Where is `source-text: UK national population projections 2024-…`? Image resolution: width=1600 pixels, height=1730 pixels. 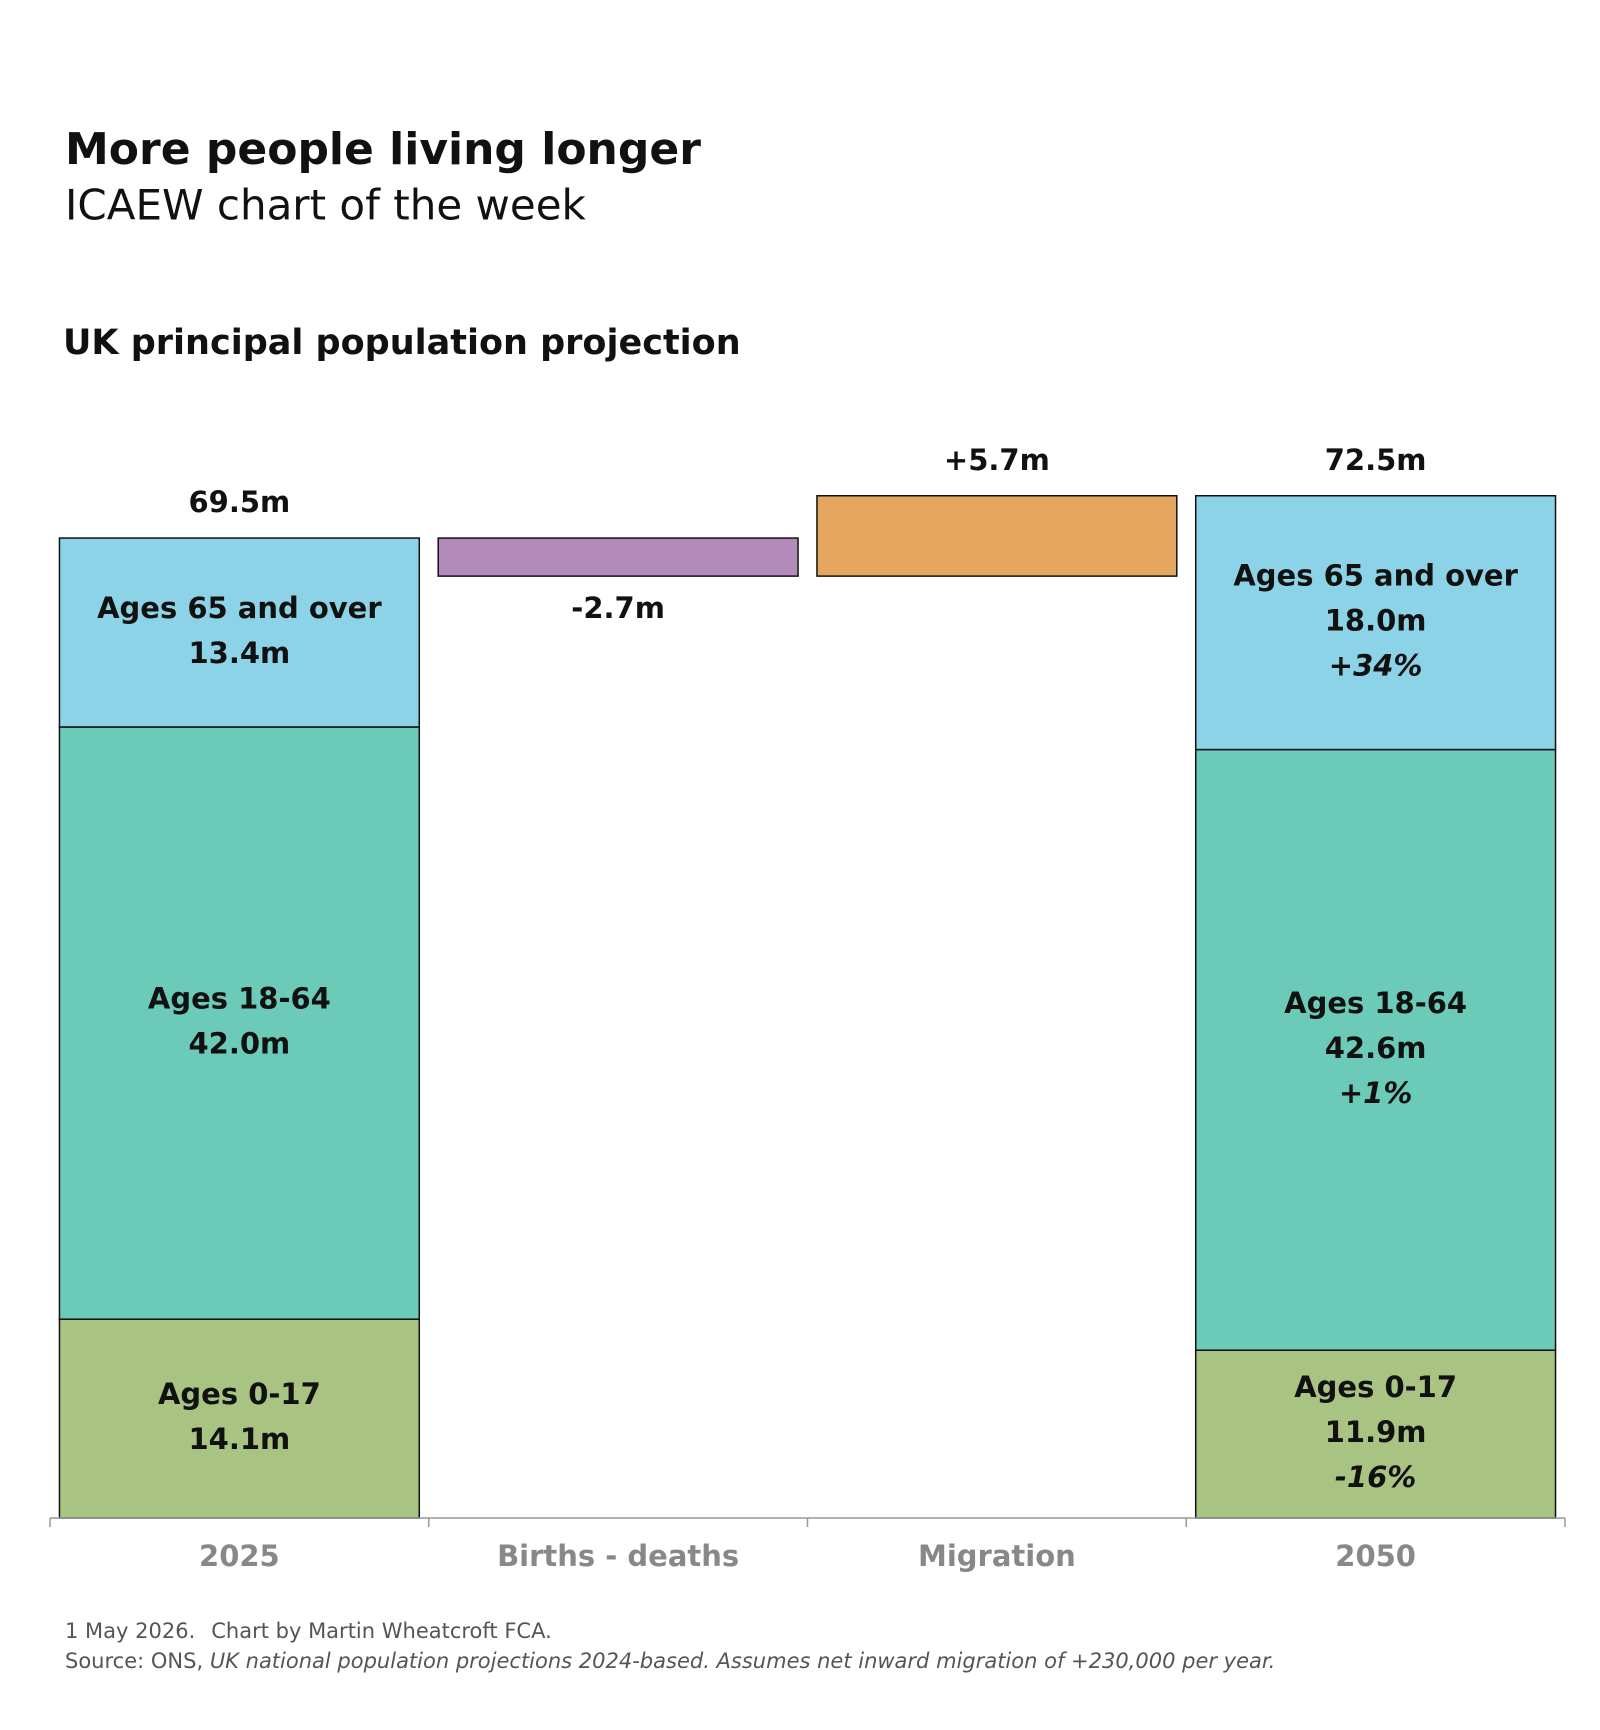 source-text: UK national population projections 2024-… is located at coordinates (742, 1661).